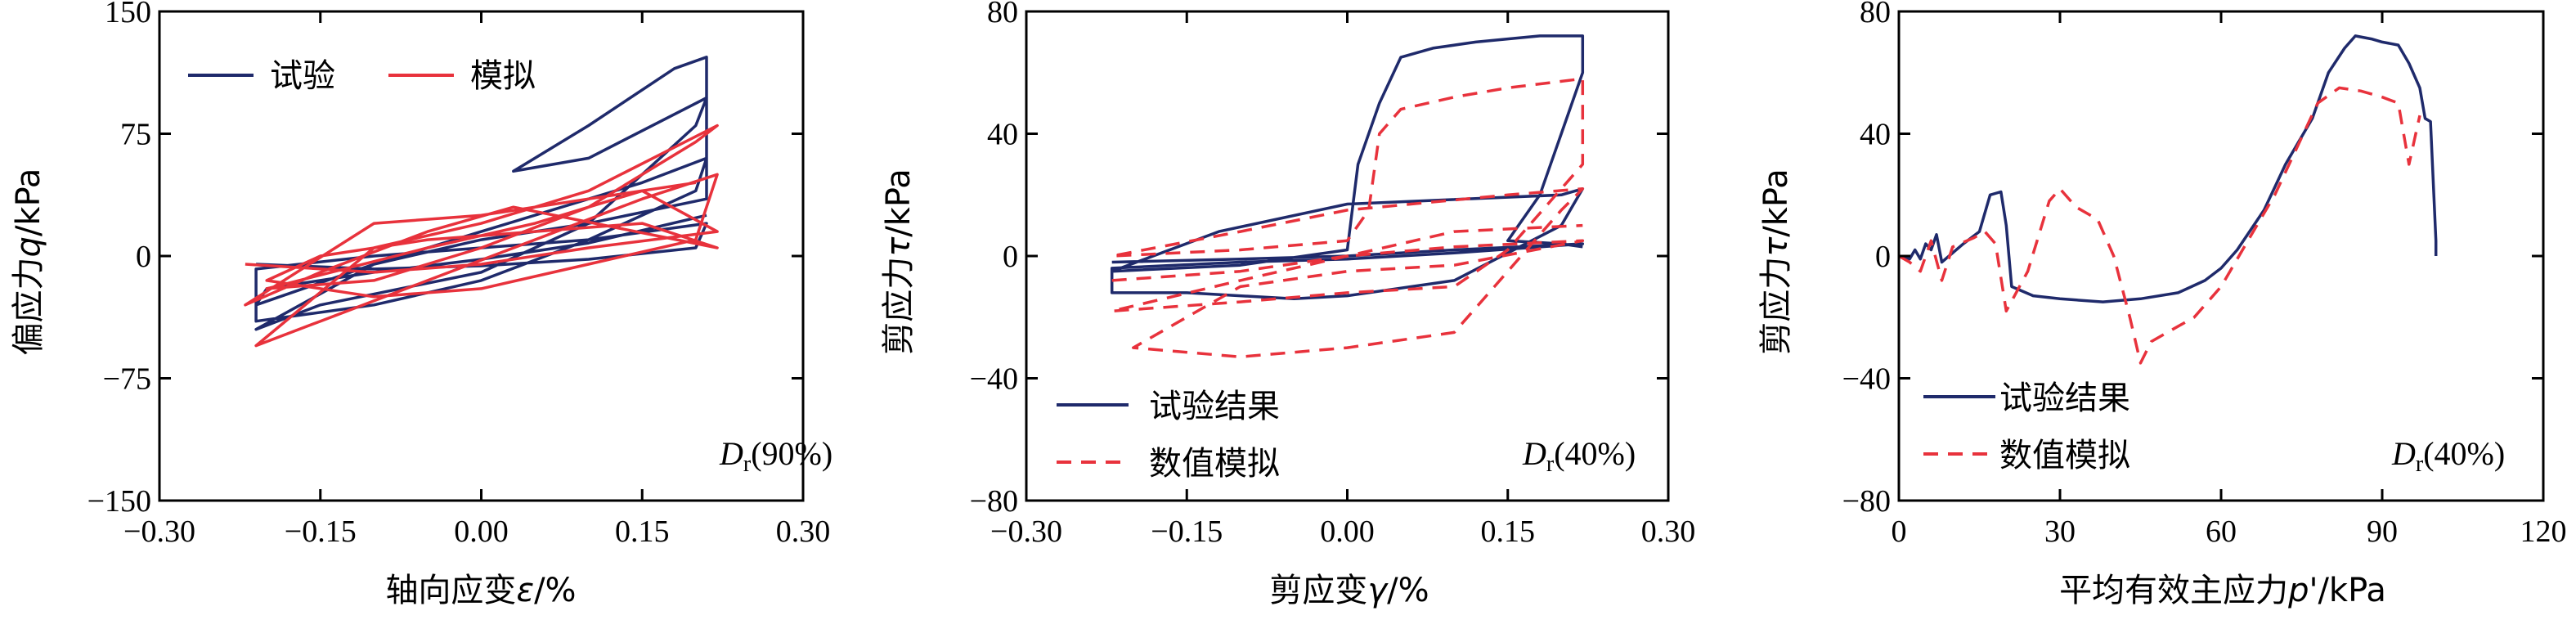 The height and width of the screenshot is (620, 2576). I want to click on y-tick-label: −150, so click(119, 501).